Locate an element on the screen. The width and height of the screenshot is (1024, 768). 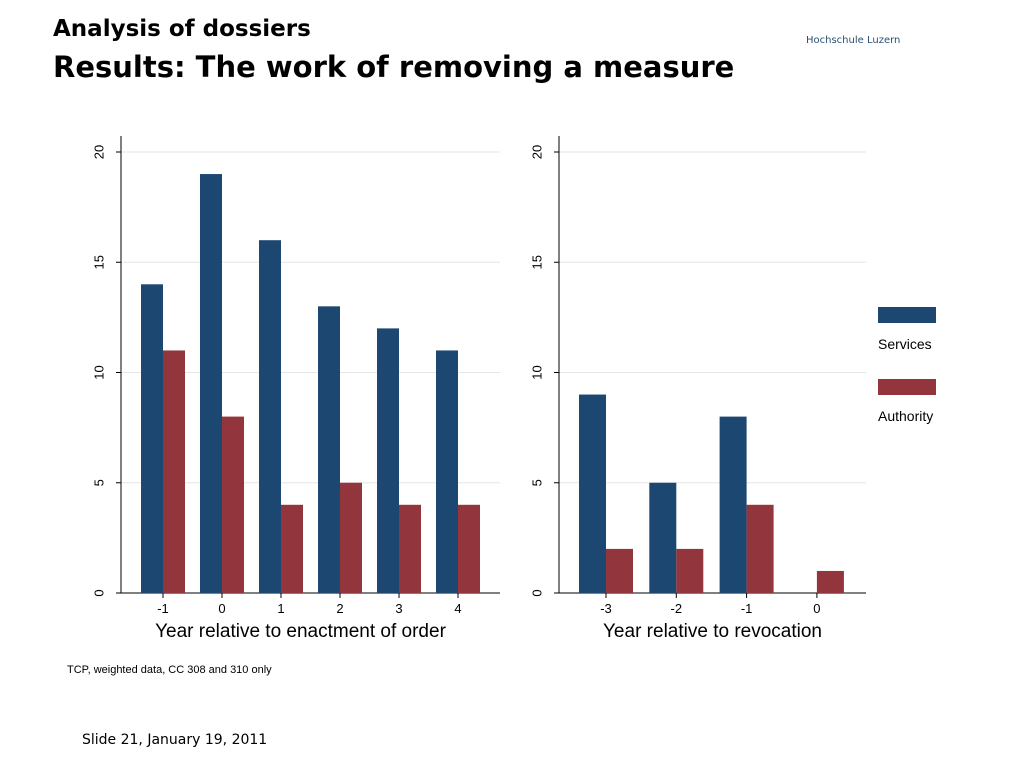
legend-swatch-authority is located at coordinates (907, 387).